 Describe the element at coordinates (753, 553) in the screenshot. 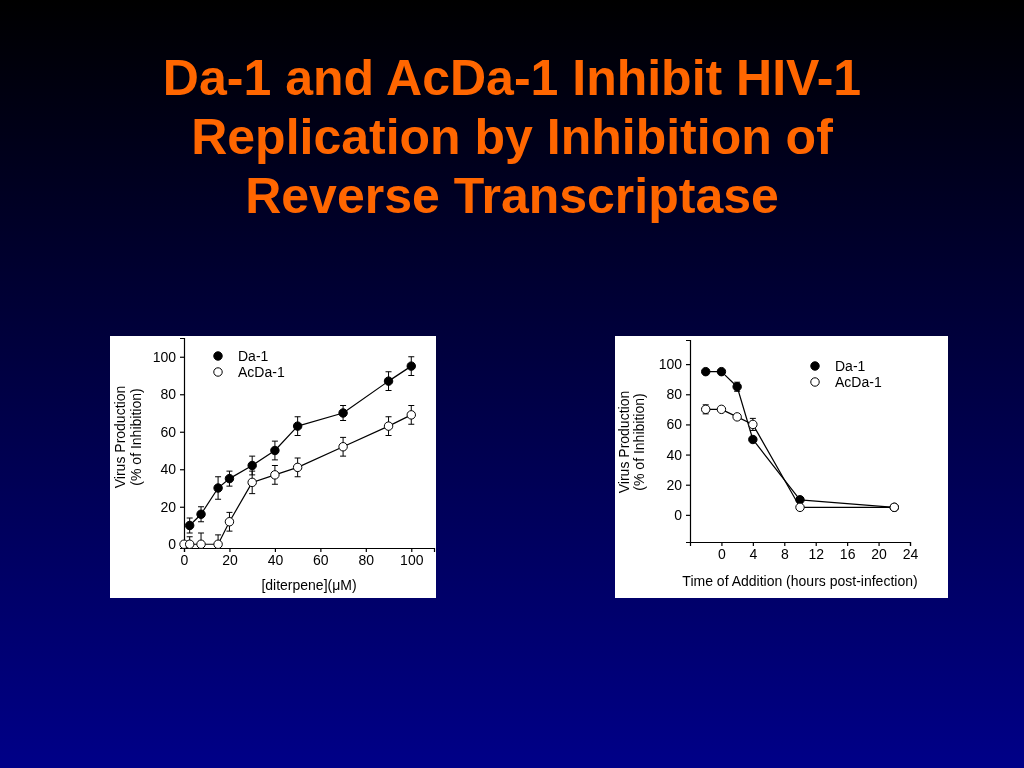

I see `x-tick-label: 4` at that location.